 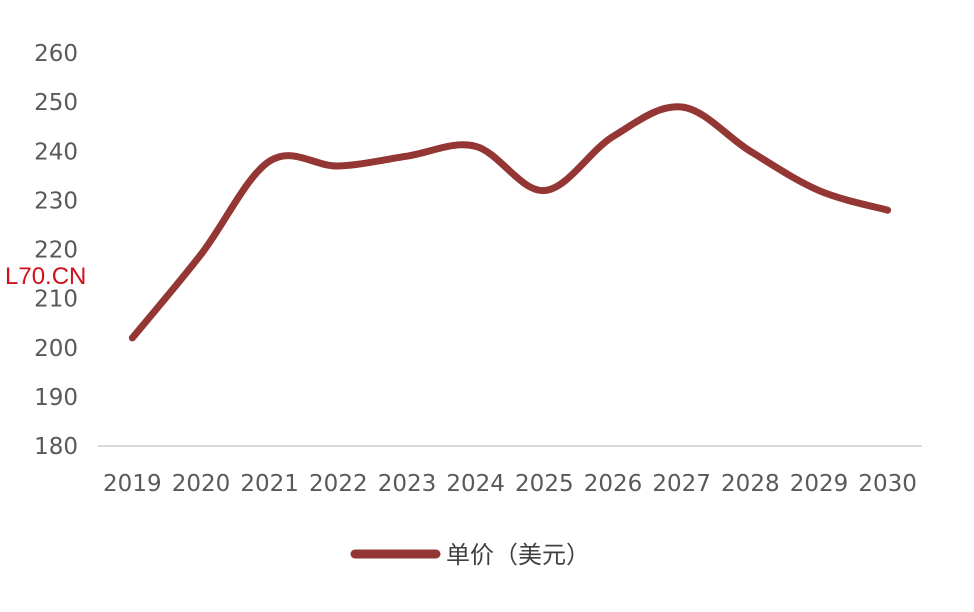 I want to click on y-tick-label: 190, so click(x=56, y=398).